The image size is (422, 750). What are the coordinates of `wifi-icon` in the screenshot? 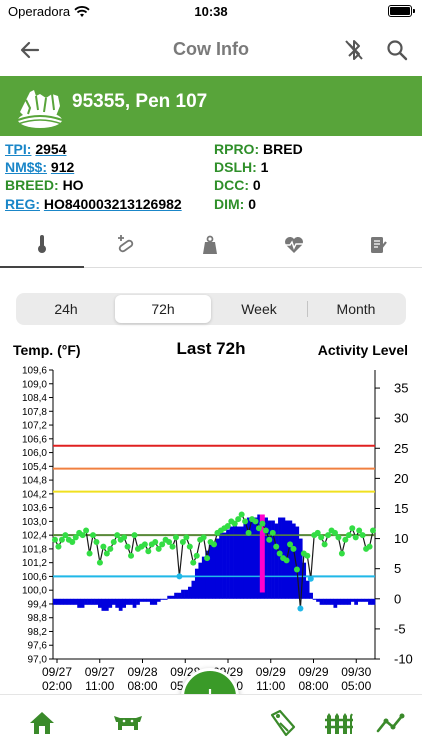 It's located at (82, 11).